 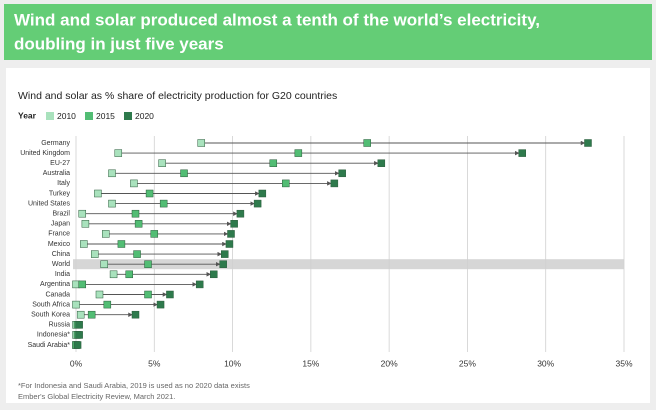 What do you see at coordinates (62, 274) in the screenshot?
I see `y-tick-label: India` at bounding box center [62, 274].